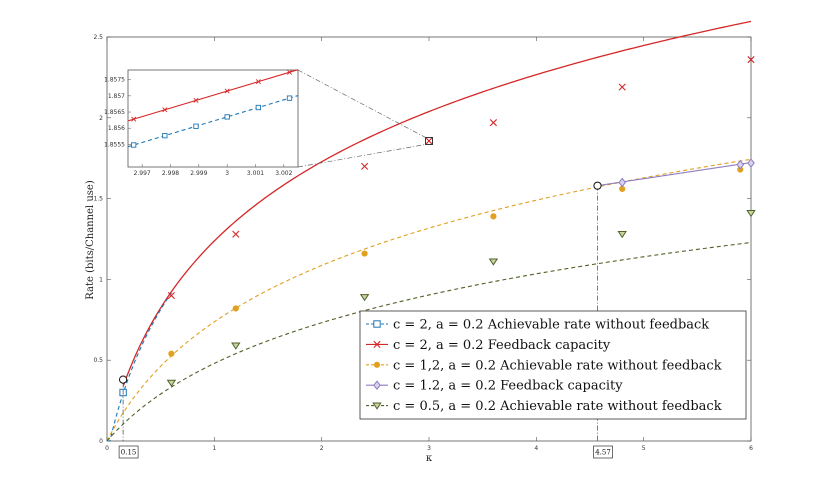 Image resolution: width=830 pixels, height=496 pixels. I want to click on y-tick-label: 2, so click(101, 118).